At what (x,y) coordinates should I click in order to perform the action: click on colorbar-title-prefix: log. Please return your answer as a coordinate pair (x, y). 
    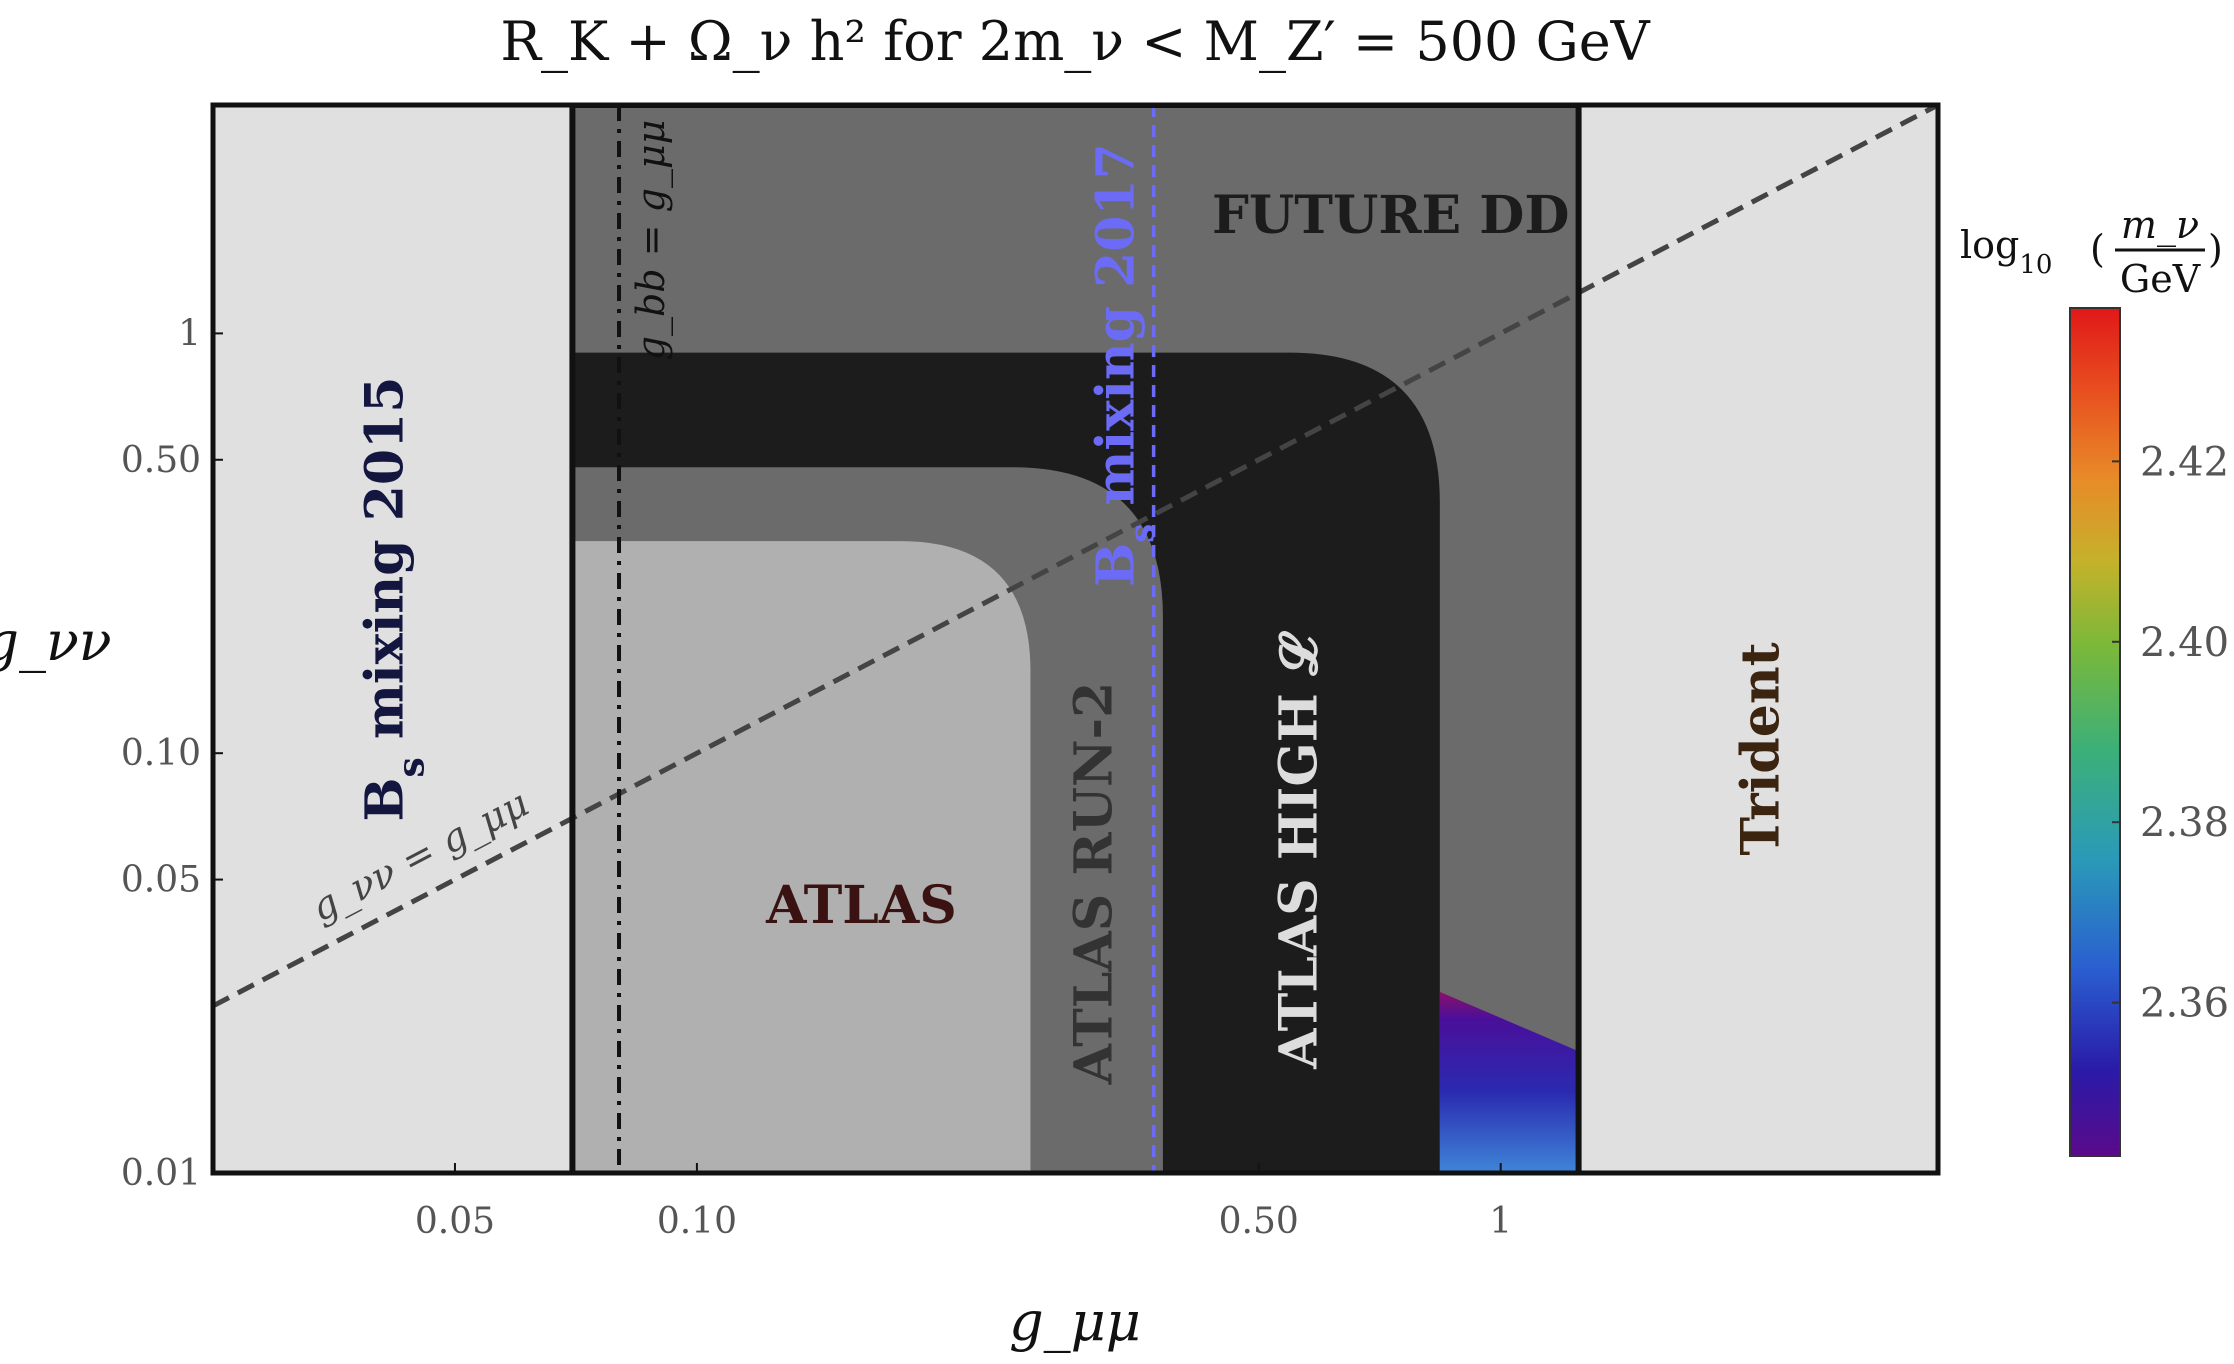
    Looking at the image, I should click on (1989, 245).